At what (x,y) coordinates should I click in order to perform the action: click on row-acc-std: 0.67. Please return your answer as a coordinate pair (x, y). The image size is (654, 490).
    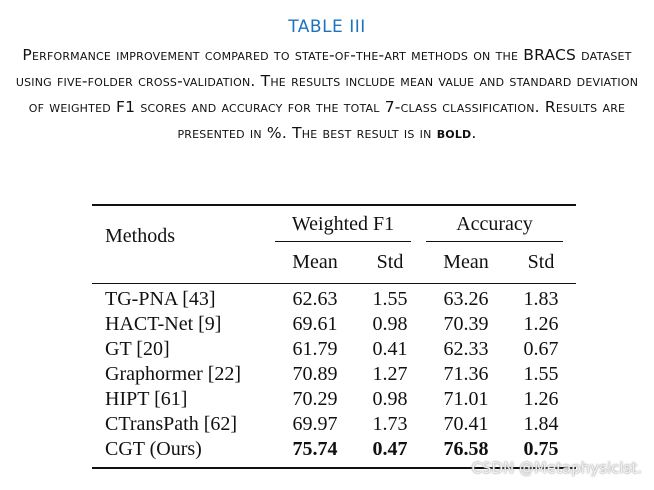
    Looking at the image, I should click on (541, 349).